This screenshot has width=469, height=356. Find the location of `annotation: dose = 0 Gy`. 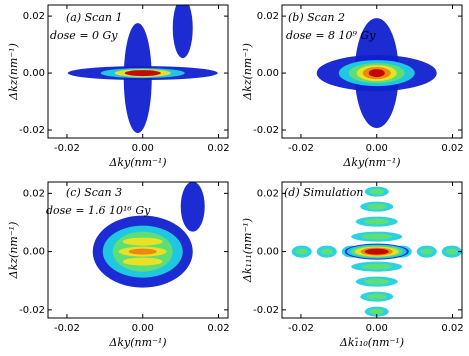

annotation: dose = 0 Gy is located at coordinates (84, 35).